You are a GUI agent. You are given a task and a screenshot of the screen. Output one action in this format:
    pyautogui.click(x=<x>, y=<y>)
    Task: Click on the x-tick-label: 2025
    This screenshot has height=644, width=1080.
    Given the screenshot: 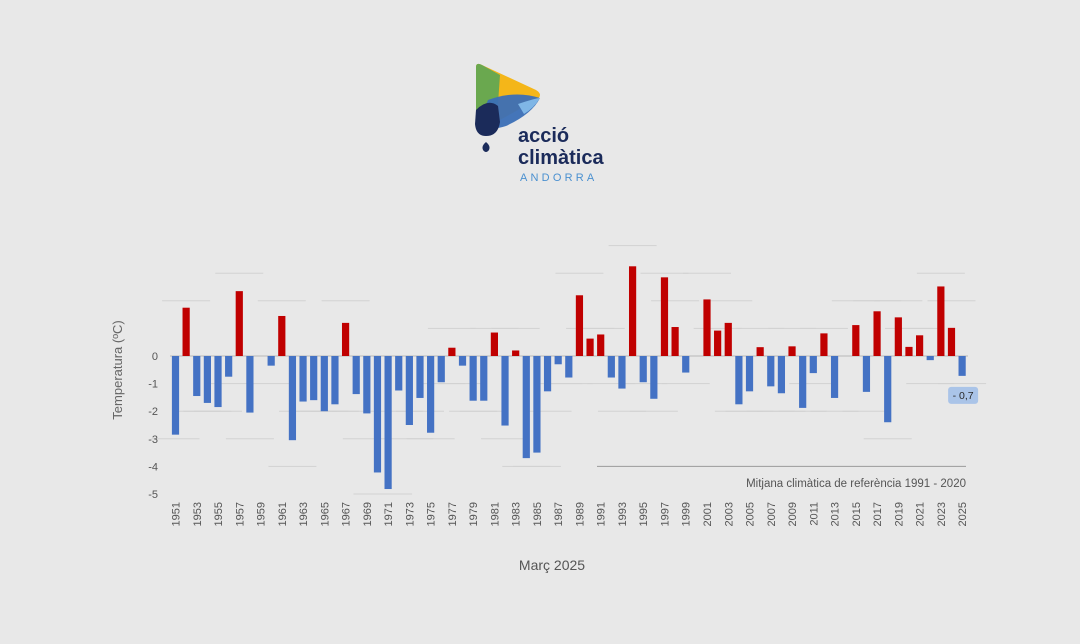 What is the action you would take?
    pyautogui.click(x=963, y=514)
    